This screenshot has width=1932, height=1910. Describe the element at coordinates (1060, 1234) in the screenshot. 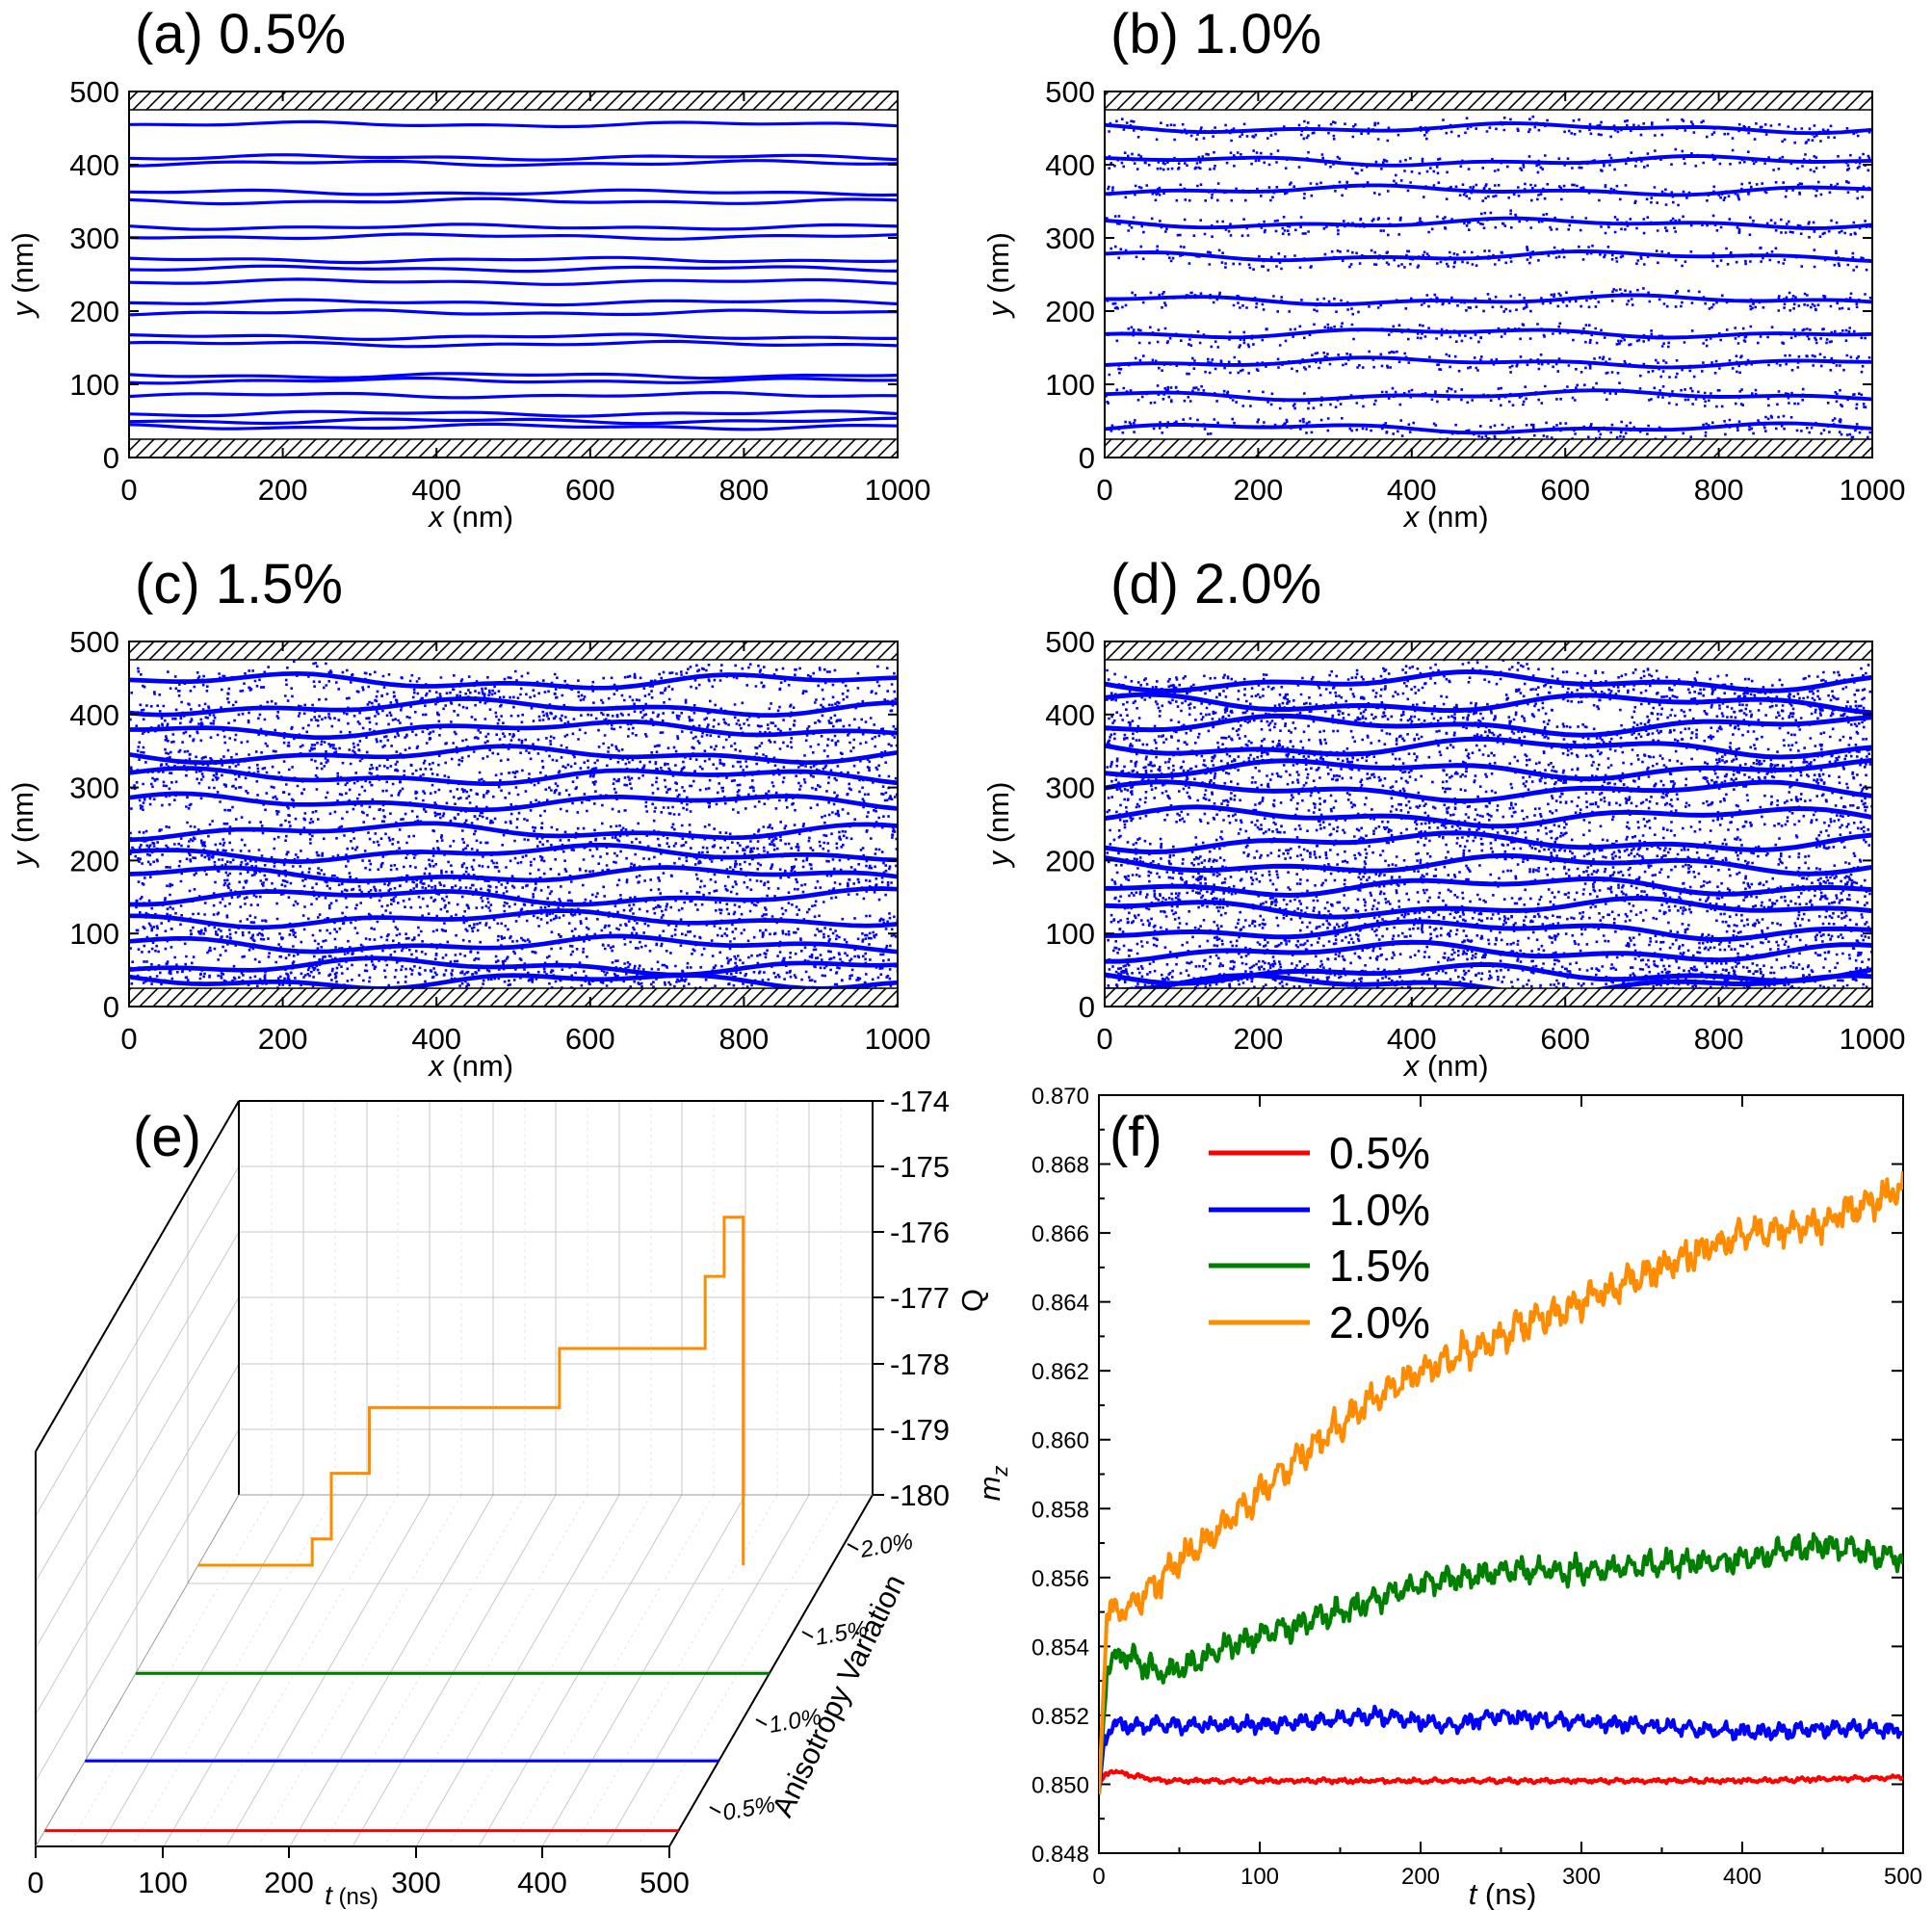

I see `f-y-tick-label: 0.866` at that location.